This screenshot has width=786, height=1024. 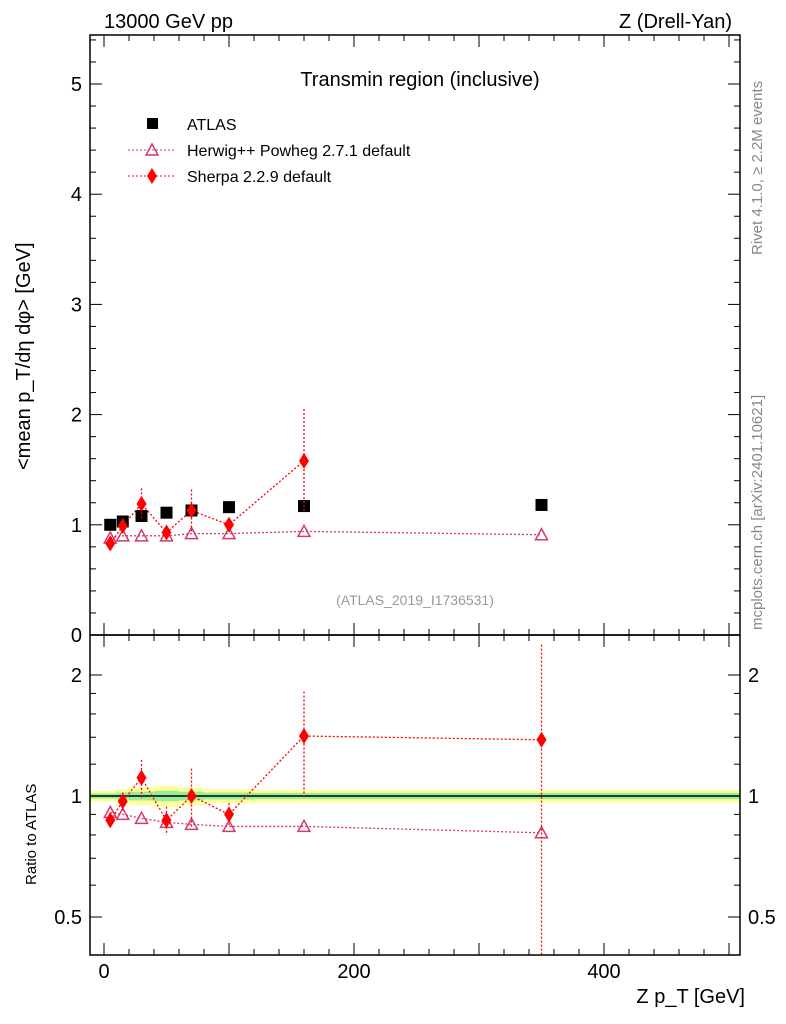 I want to click on y-axis-label: <mean p_T/dη dφ> [GeV], so click(x=24, y=356).